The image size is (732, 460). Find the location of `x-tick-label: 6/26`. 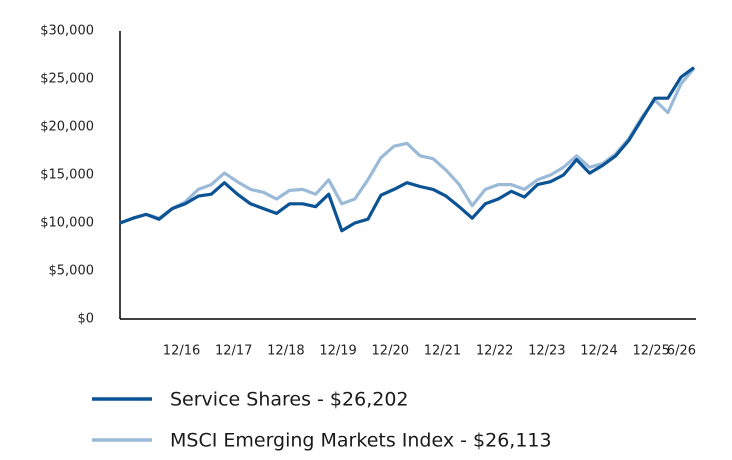

x-tick-label: 6/26 is located at coordinates (681, 351).